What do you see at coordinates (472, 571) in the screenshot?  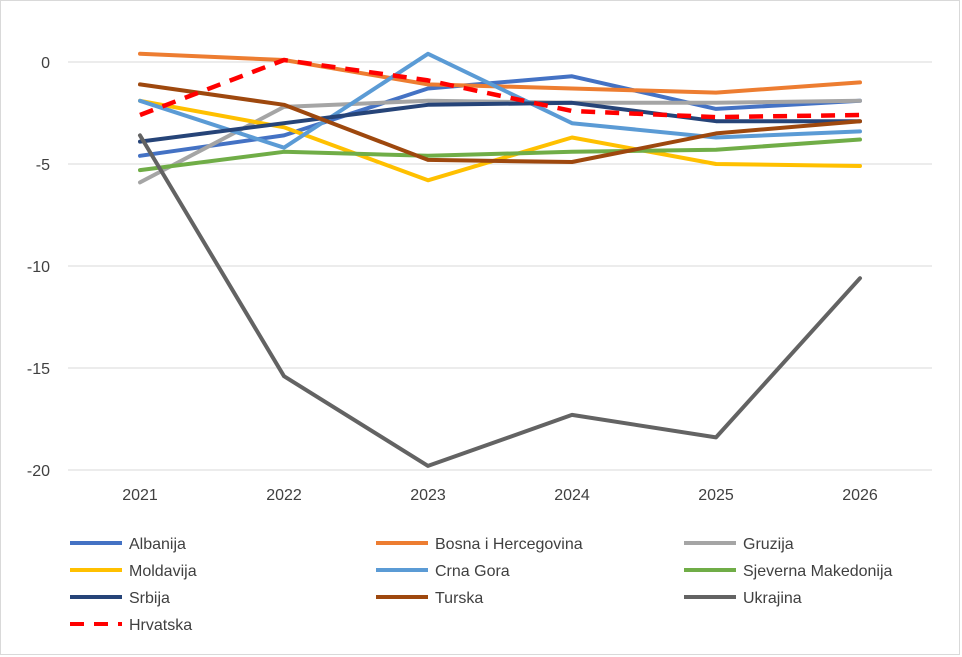 I see `legend-label: Crna Gora` at bounding box center [472, 571].